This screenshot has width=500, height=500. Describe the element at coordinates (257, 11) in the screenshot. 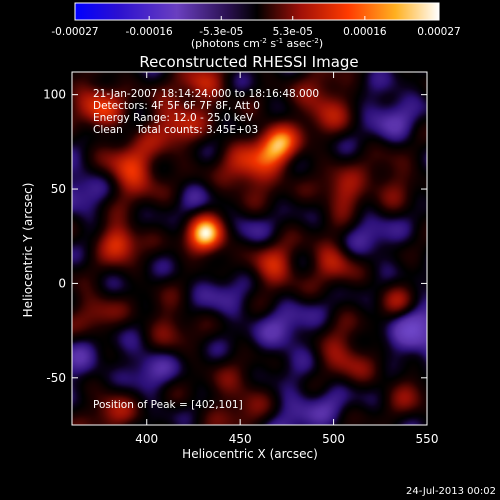

I see `colorbar-gradient` at that location.